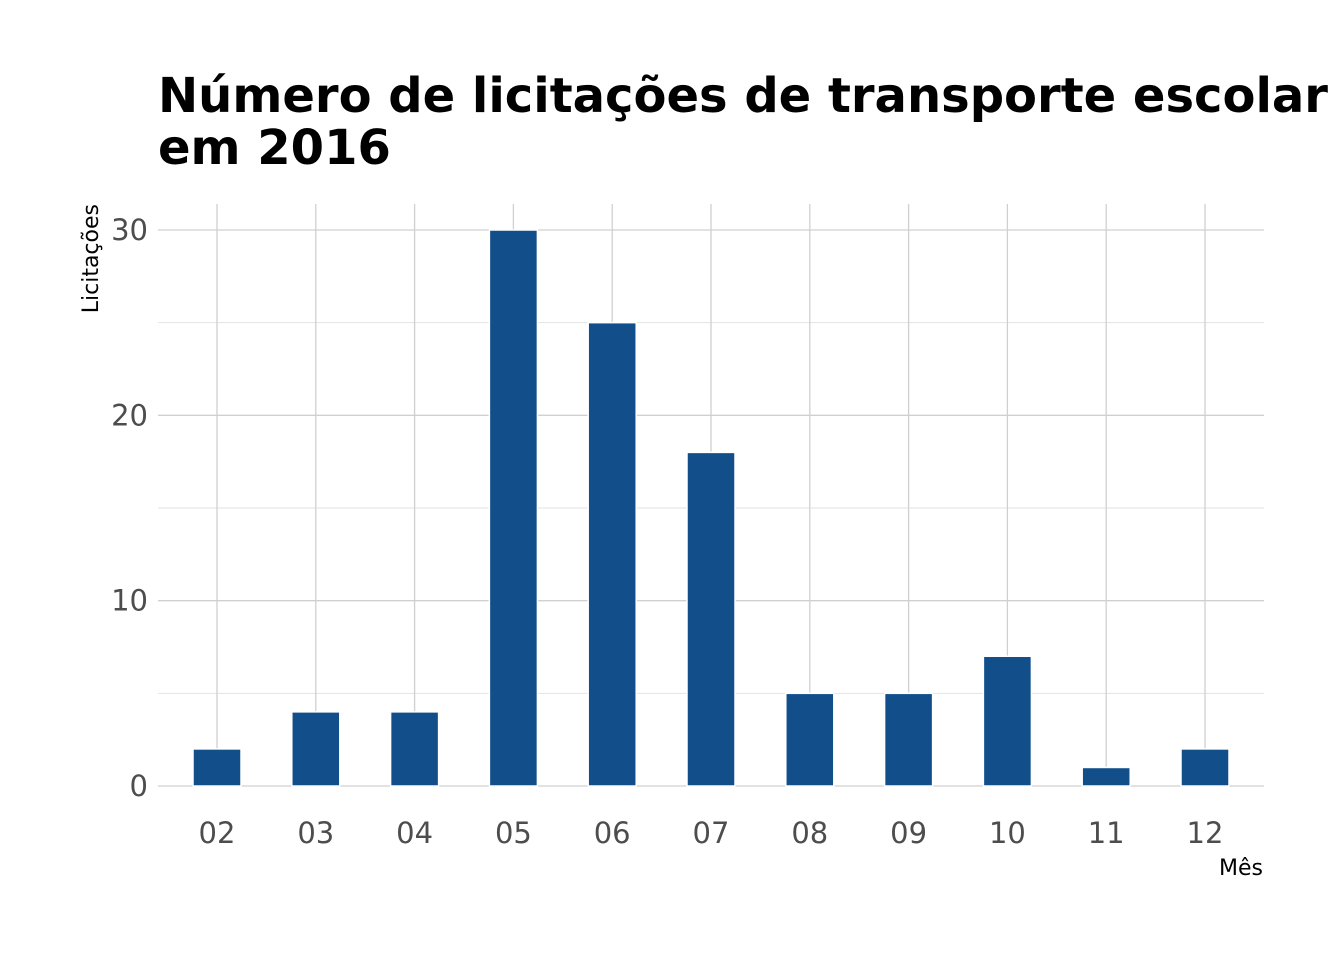  Describe the element at coordinates (612, 833) in the screenshot. I see `x-tick-label: 06` at that location.